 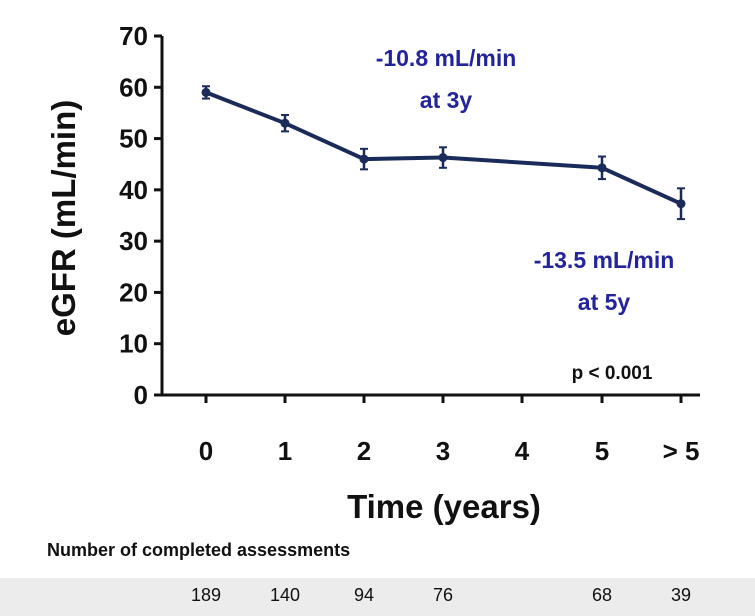 What do you see at coordinates (133, 139) in the screenshot?
I see `y-tick-label: 50` at bounding box center [133, 139].